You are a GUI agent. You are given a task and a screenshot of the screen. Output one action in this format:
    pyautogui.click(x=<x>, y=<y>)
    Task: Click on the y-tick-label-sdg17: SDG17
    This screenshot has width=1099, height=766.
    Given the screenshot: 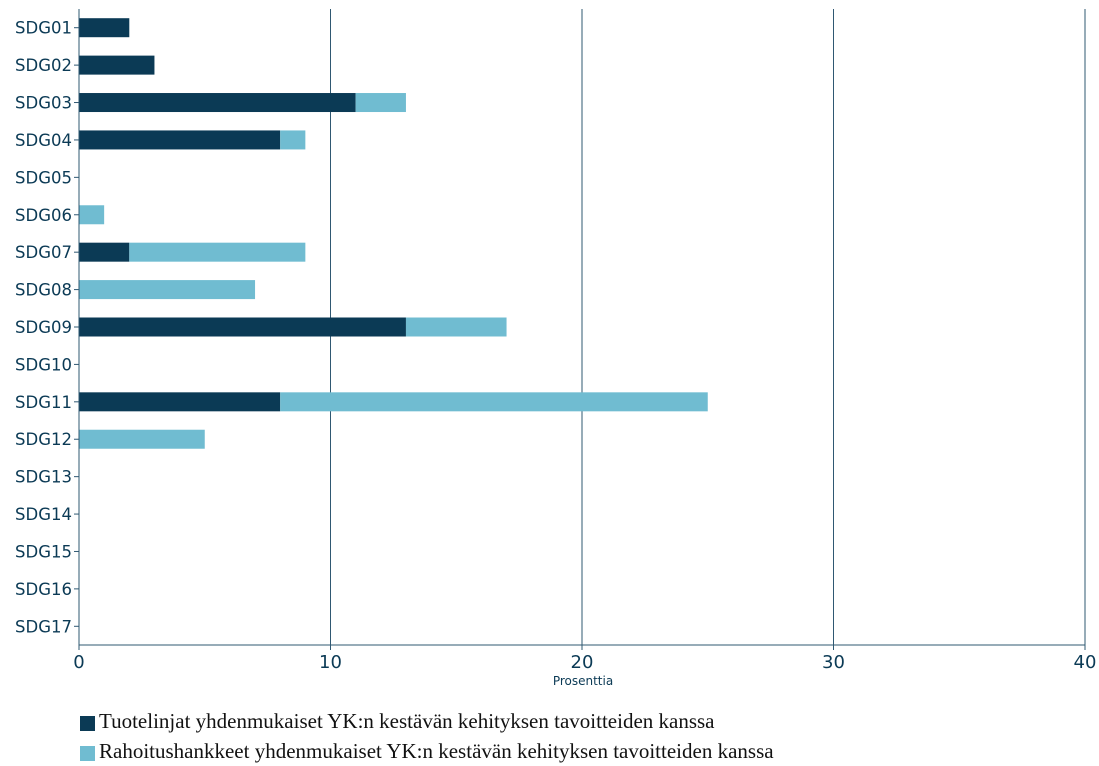 What is the action you would take?
    pyautogui.click(x=43, y=626)
    